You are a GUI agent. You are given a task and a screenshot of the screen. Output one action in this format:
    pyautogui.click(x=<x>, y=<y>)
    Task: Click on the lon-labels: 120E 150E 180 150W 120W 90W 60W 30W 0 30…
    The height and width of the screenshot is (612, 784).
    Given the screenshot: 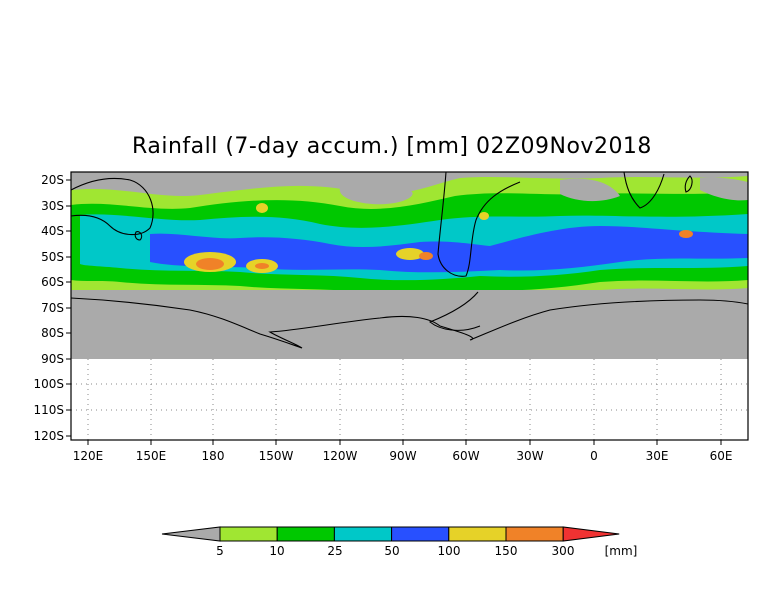 What is the action you would take?
    pyautogui.click(x=403, y=456)
    